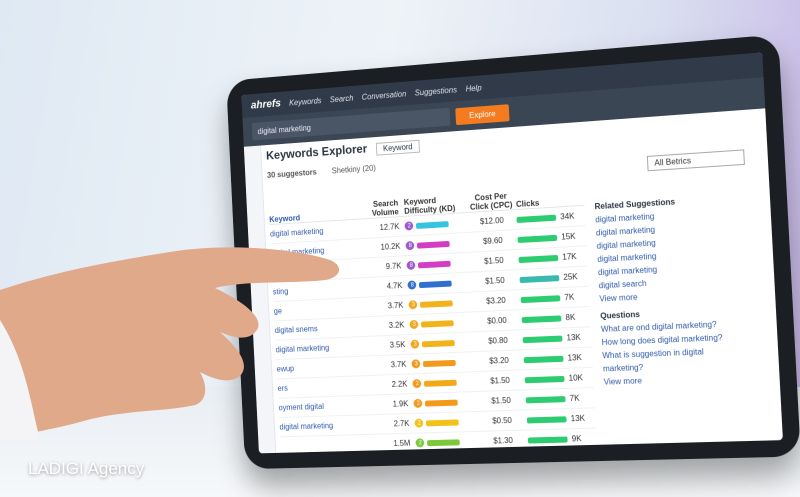 The image size is (800, 497). Describe the element at coordinates (305, 101) in the screenshot. I see `nav-link: Keywords` at that location.